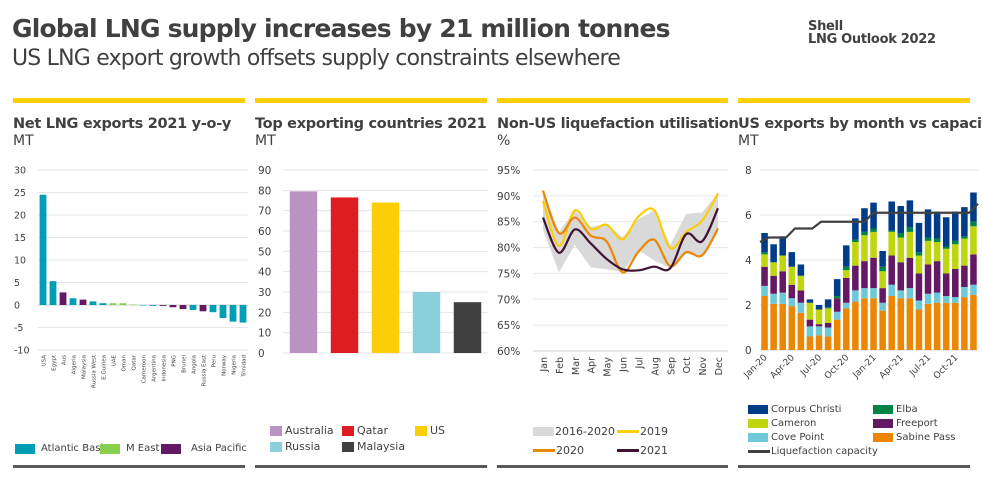 Image resolution: width=982 pixels, height=477 pixels. Describe the element at coordinates (558, 450) in the screenshot. I see `legend-item: 2020` at that location.